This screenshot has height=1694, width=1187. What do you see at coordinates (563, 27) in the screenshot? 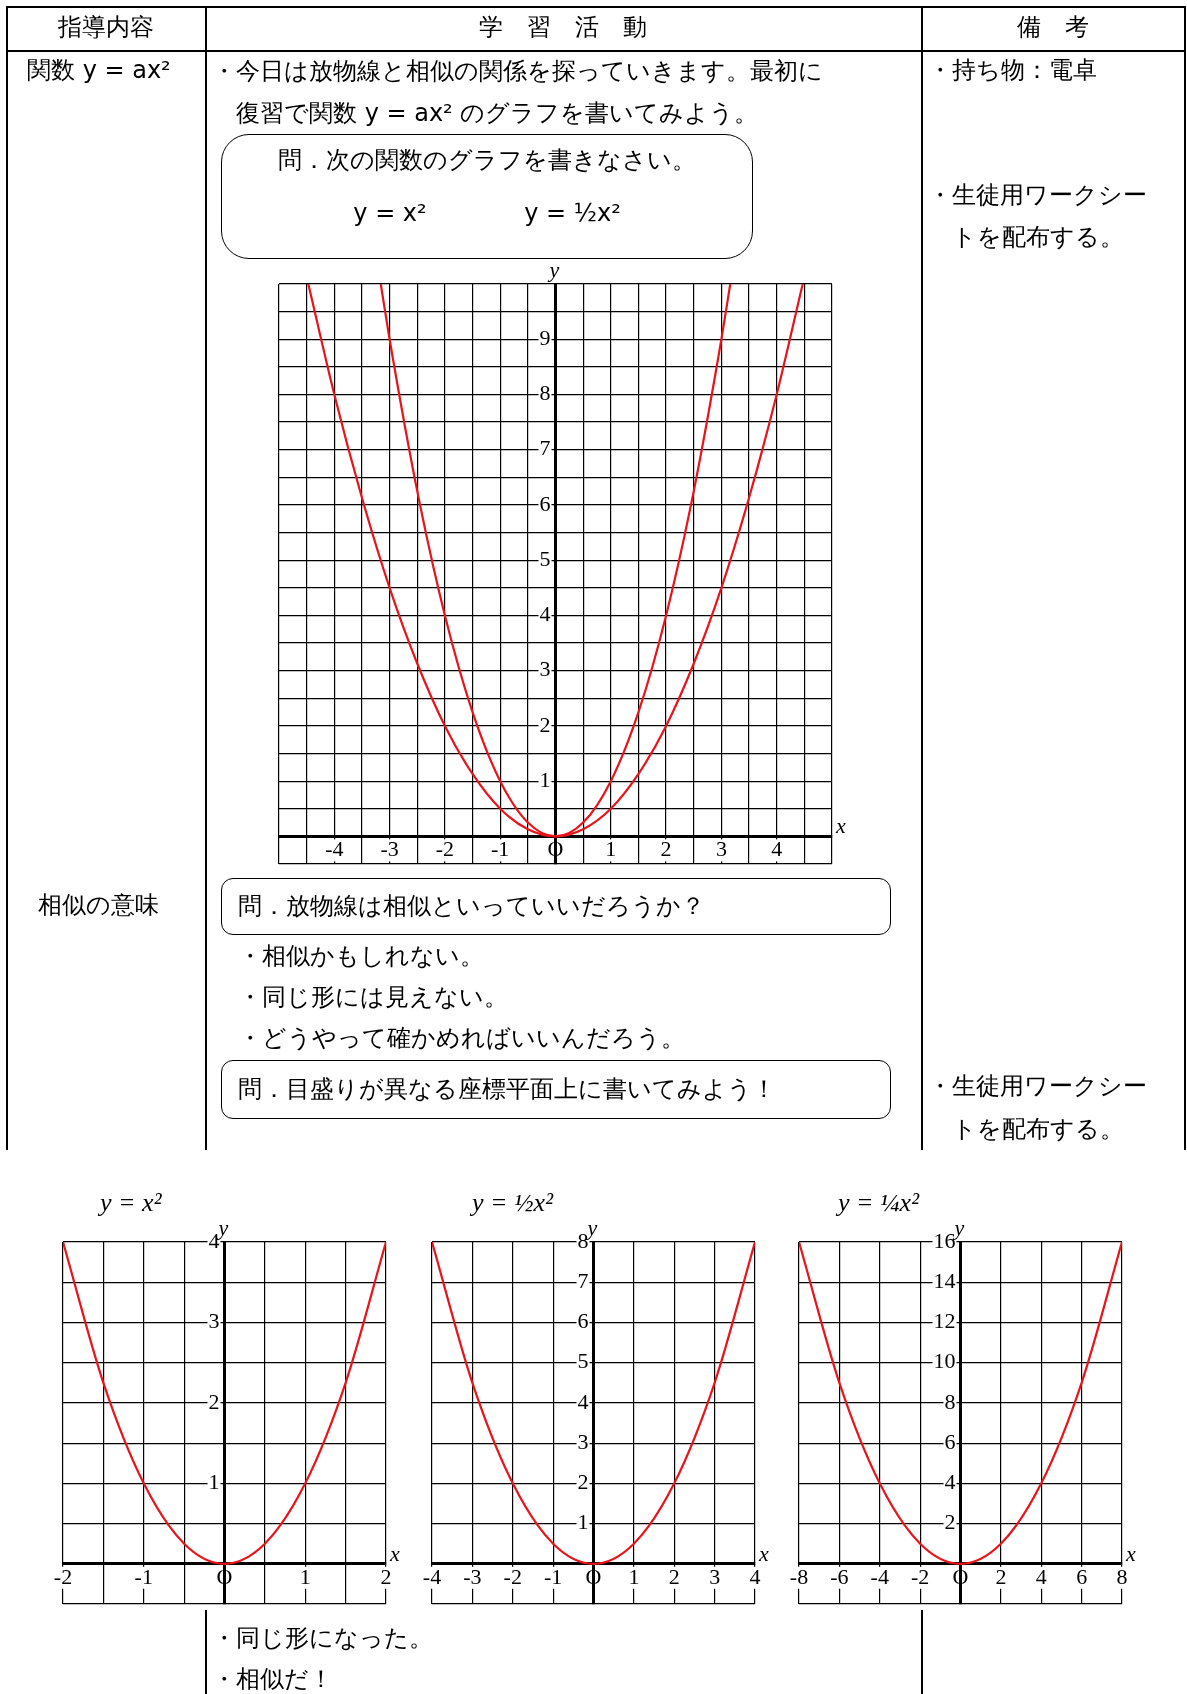
I see `text: 学 習 活 動` at bounding box center [563, 27].